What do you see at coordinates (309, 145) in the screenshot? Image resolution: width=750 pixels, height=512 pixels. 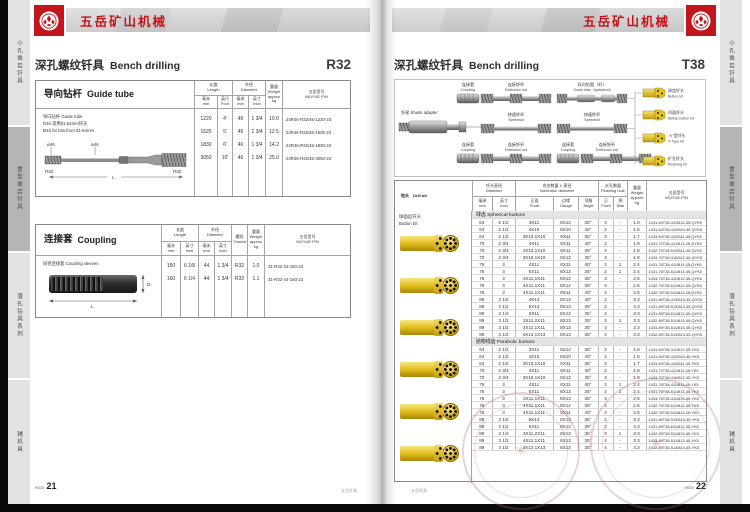 I see `table-cell-value: 24R46-R32/46-1830-23` at bounding box center [309, 145].